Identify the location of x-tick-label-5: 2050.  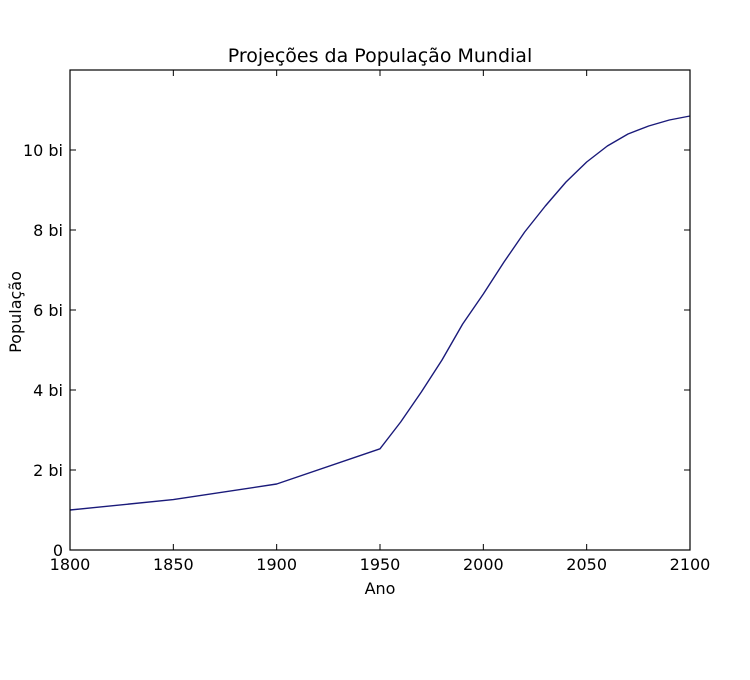
(586, 564).